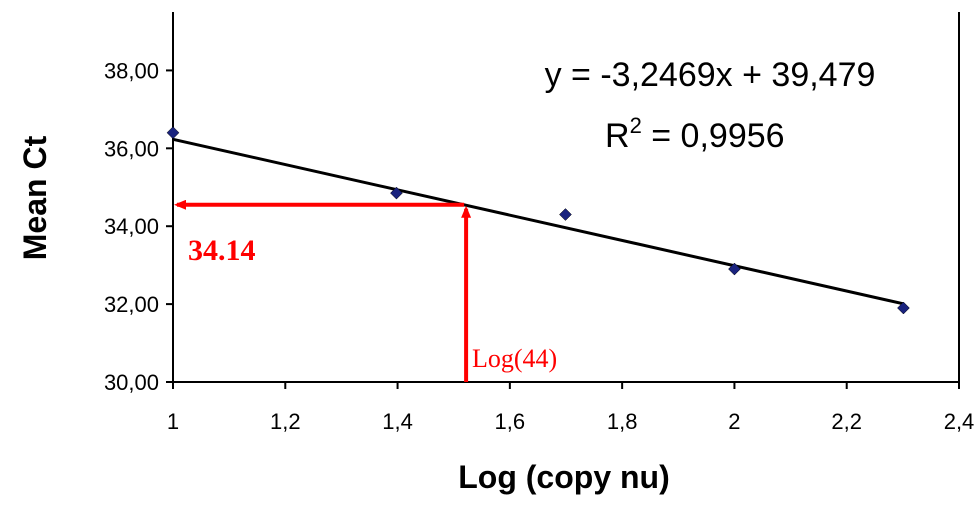 This screenshot has width=976, height=510. What do you see at coordinates (959, 421) in the screenshot?
I see `x-tick-label: 2,4` at bounding box center [959, 421].